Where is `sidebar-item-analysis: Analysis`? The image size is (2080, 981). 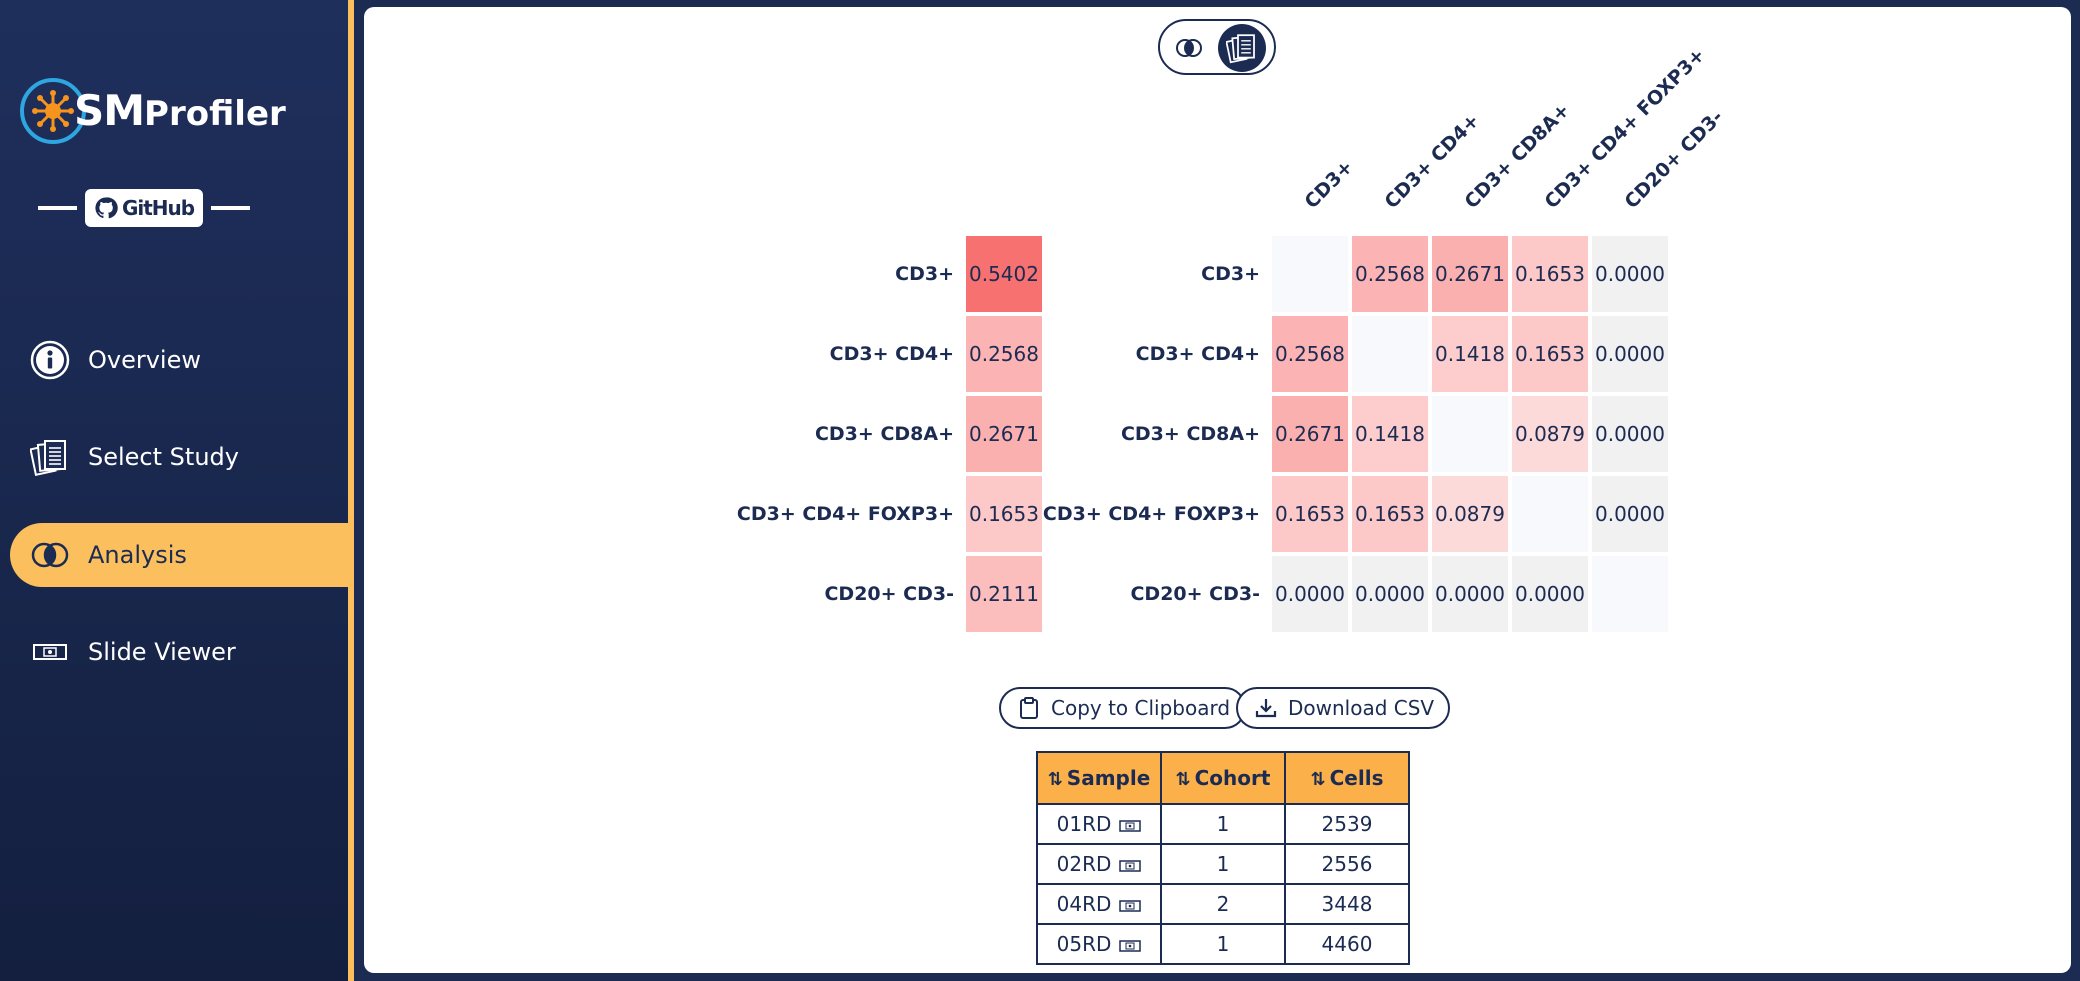
sidebar-item-analysis: Analysis is located at coordinates (182, 555).